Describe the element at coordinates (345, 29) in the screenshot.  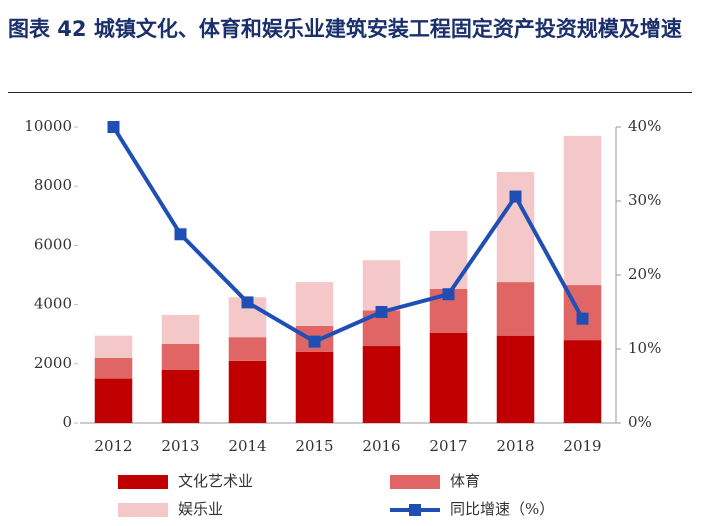
I see `chart-title: 图表 42 城镇文化、体育和娱乐业建筑安装工程固定资产投资规模及增速` at that location.